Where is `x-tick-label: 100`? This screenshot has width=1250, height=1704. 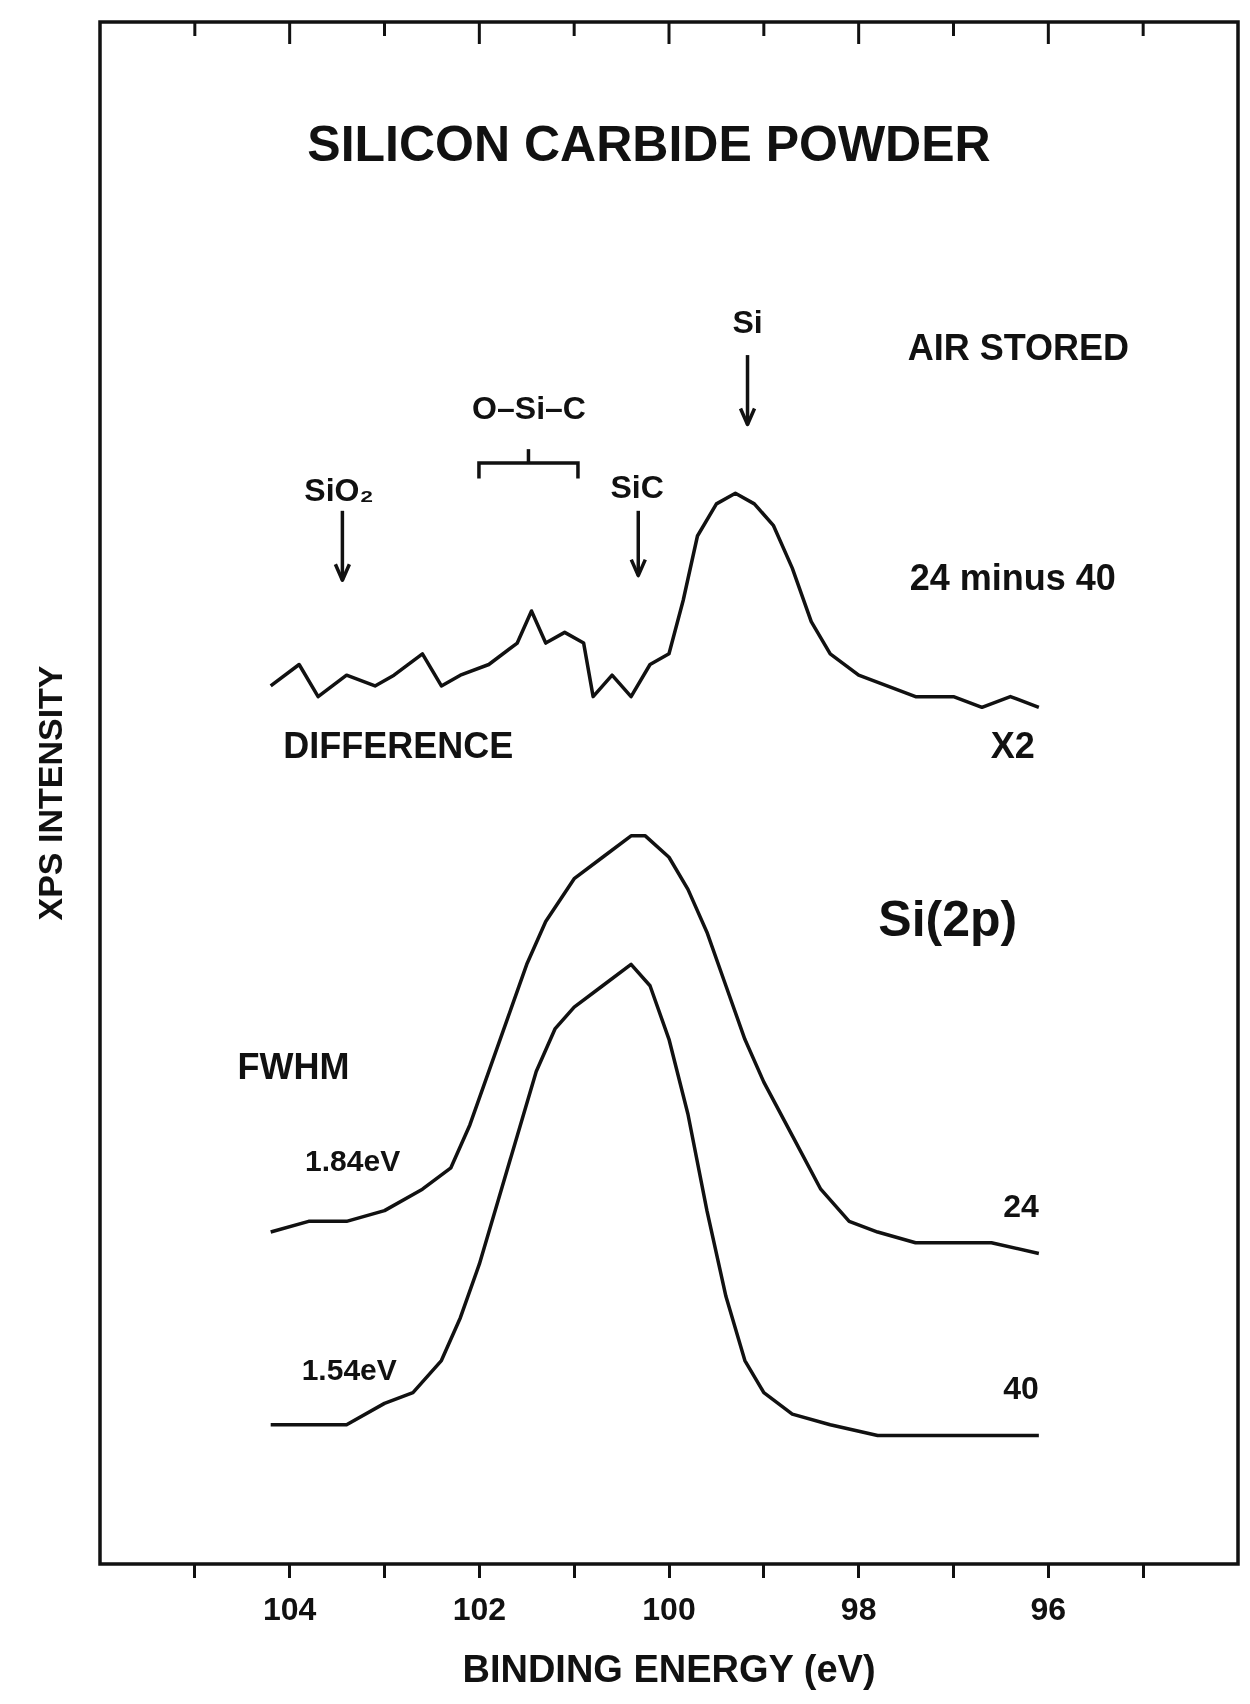
x-tick-label: 100 is located at coordinates (669, 1609).